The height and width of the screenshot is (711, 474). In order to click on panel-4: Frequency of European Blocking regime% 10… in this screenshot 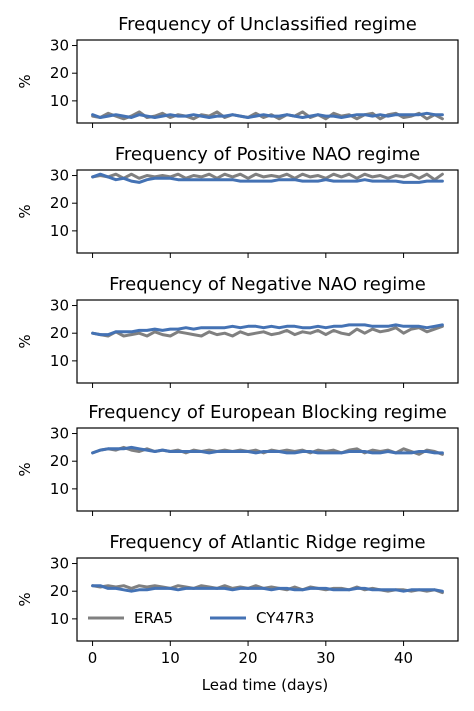, I will do `click(237, 459)`.